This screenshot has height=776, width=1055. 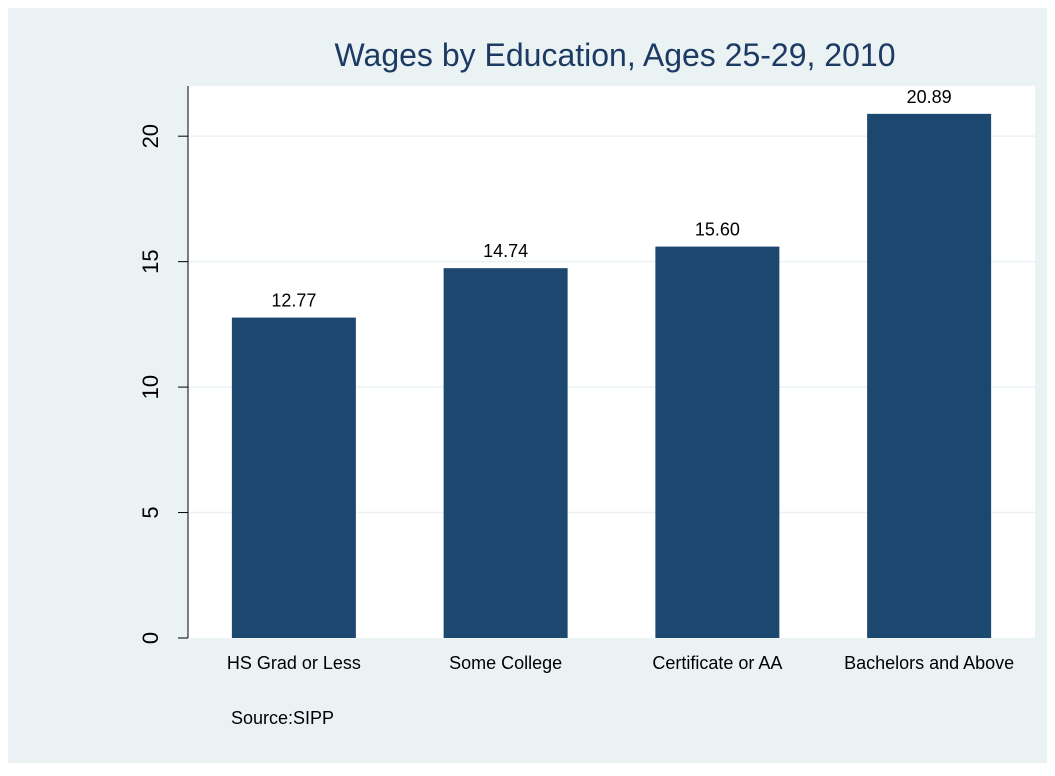 I want to click on x-tick-label: Bachelors and Above, so click(x=929, y=663).